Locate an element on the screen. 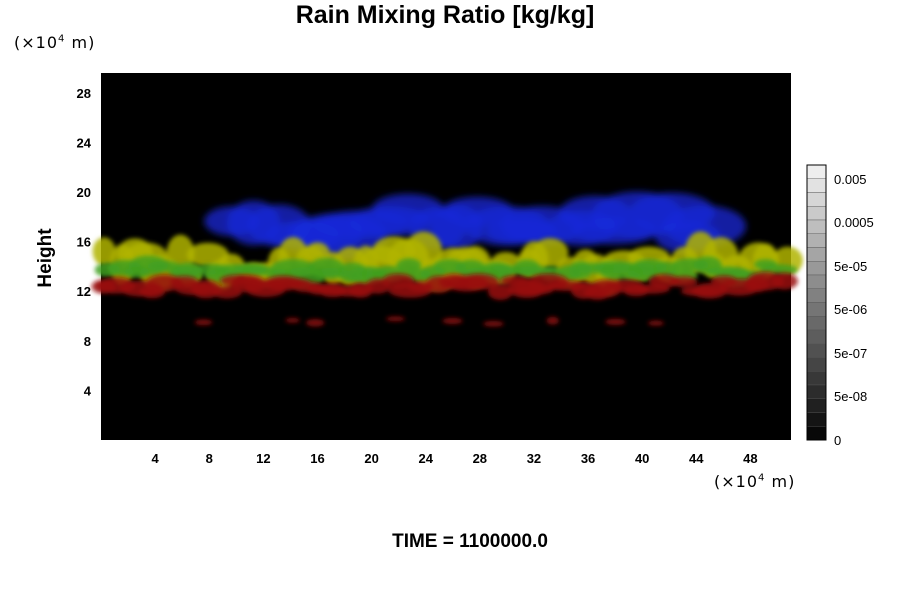 The image size is (900, 600). x-tick-label: 16 is located at coordinates (317, 458).